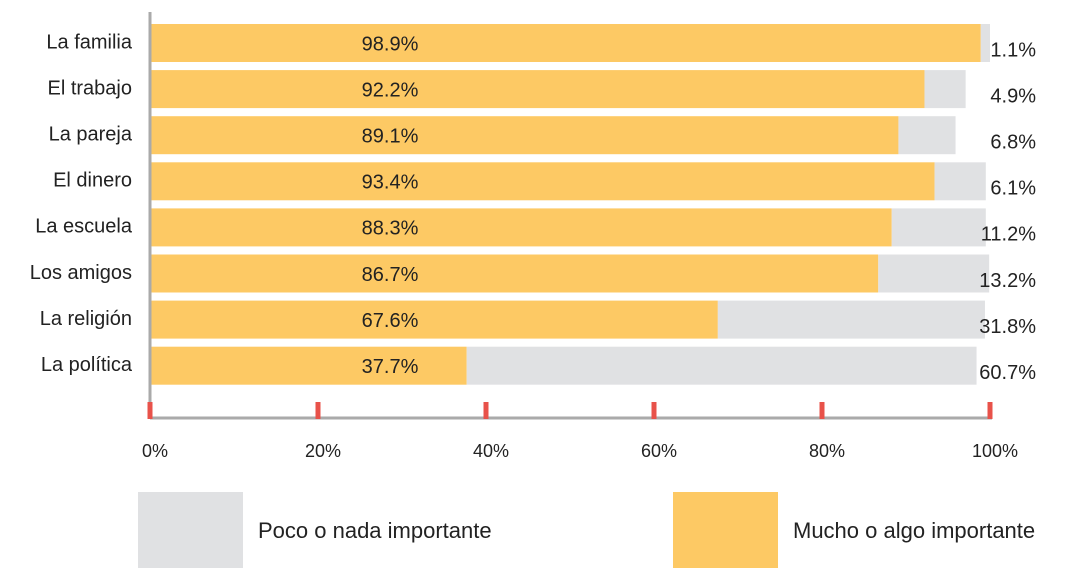 The image size is (1090, 570). What do you see at coordinates (155, 451) in the screenshot?
I see `x-tick-label: 0%` at bounding box center [155, 451].